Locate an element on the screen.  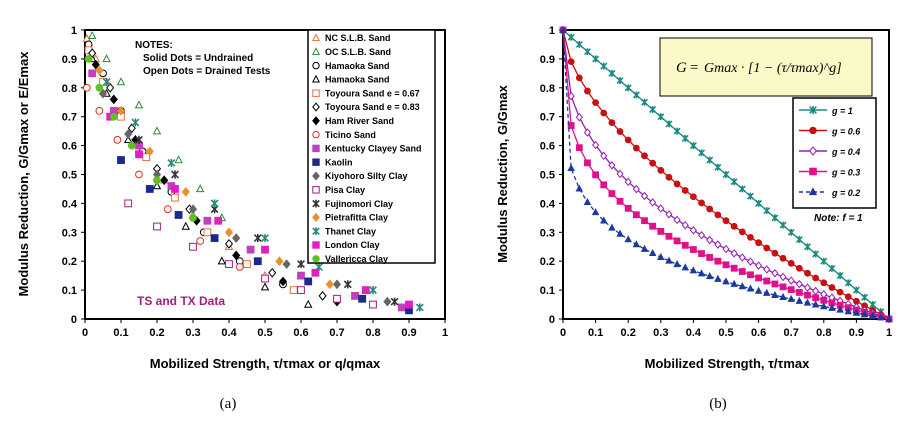
notes-title: NOTES: is located at coordinates (154, 45).